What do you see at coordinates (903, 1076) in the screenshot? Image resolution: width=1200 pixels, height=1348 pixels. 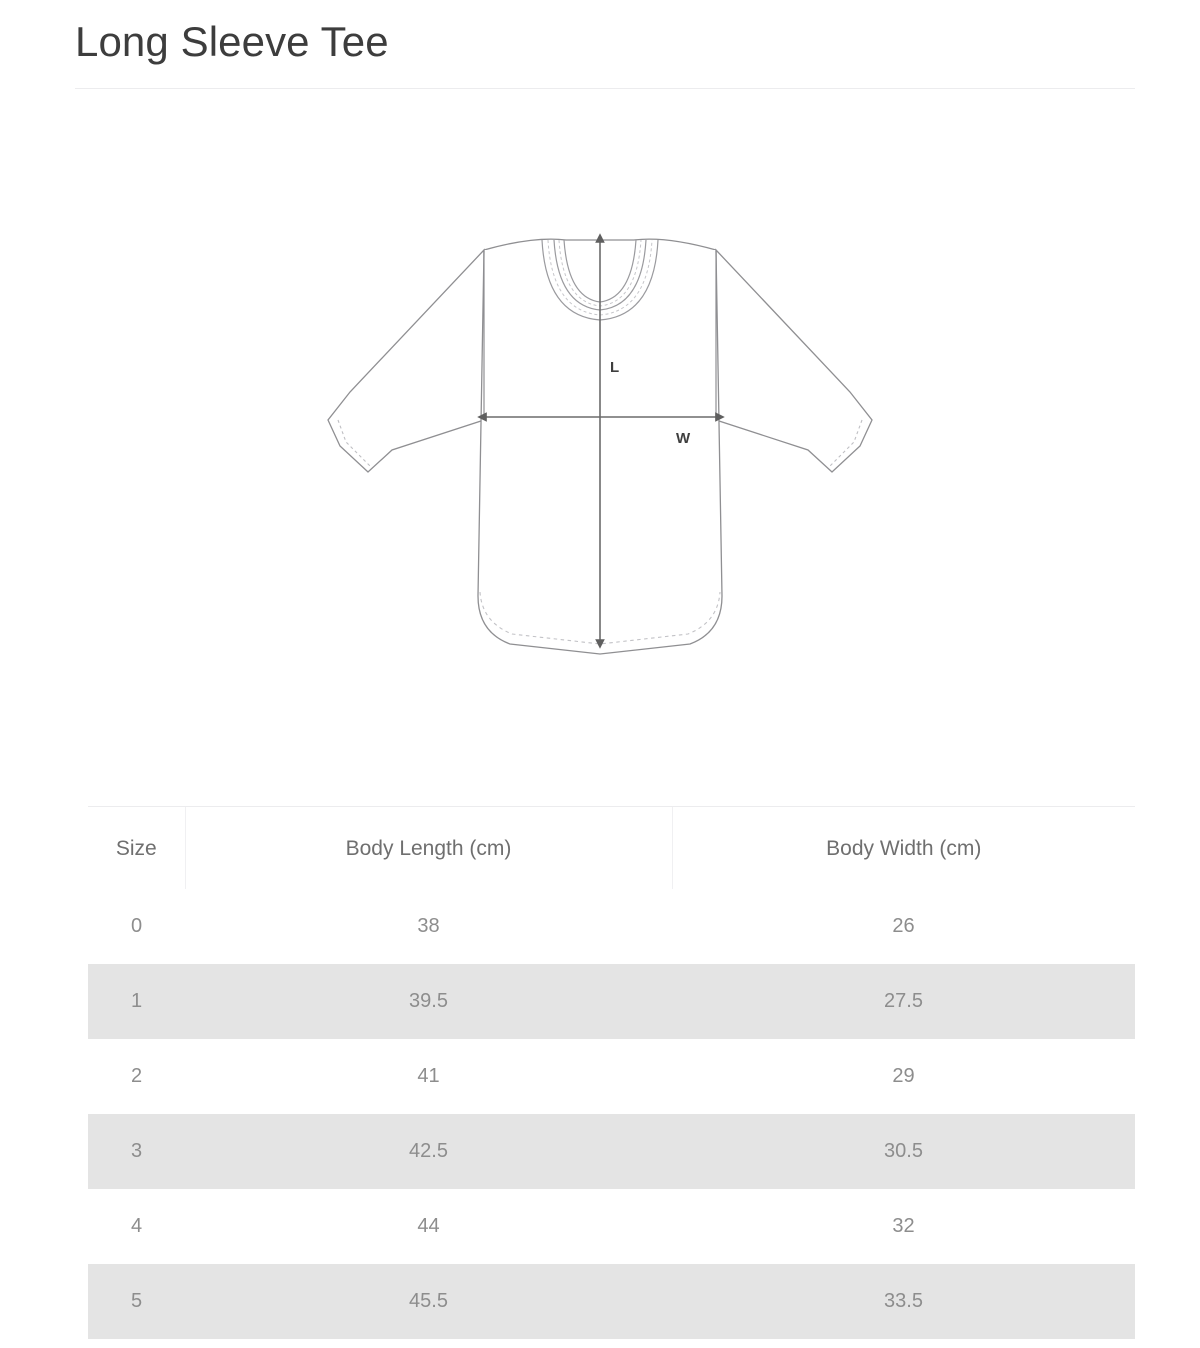 I see `cell-body-width: 29` at bounding box center [903, 1076].